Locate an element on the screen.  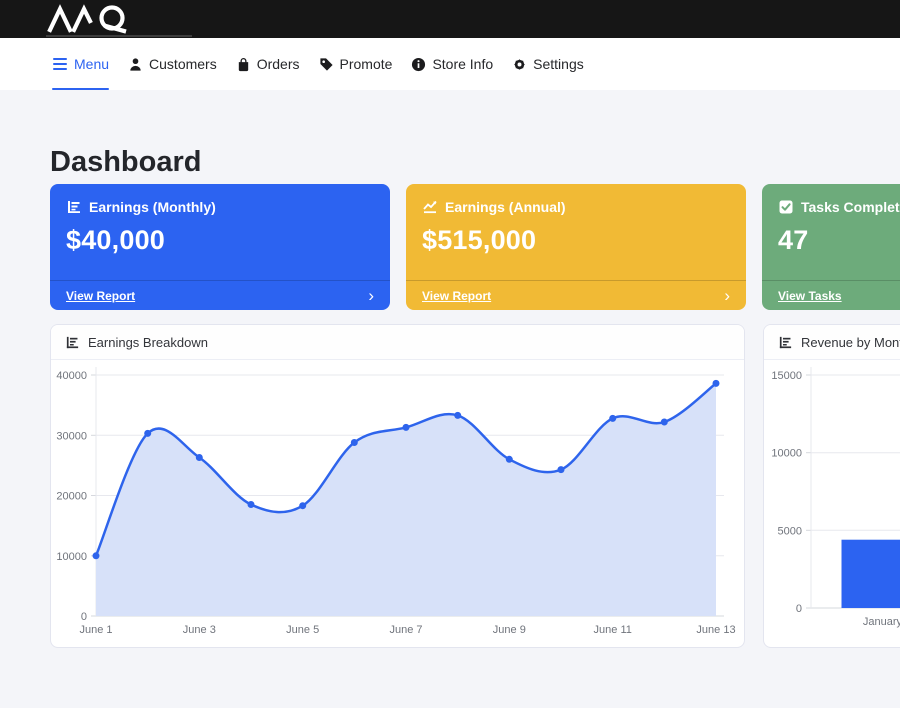
stat-card-value: 47 is located at coordinates (793, 240).